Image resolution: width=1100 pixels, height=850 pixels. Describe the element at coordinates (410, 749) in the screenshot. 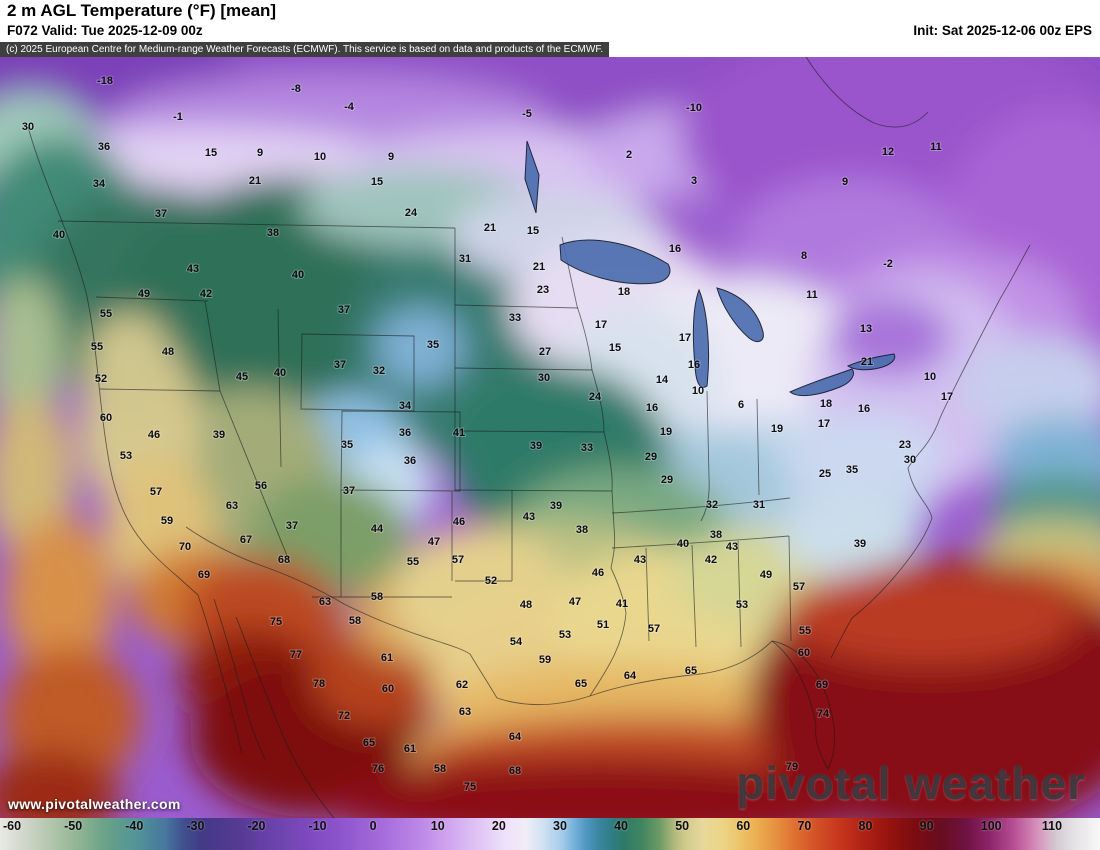

I see `station-temp: 61` at that location.